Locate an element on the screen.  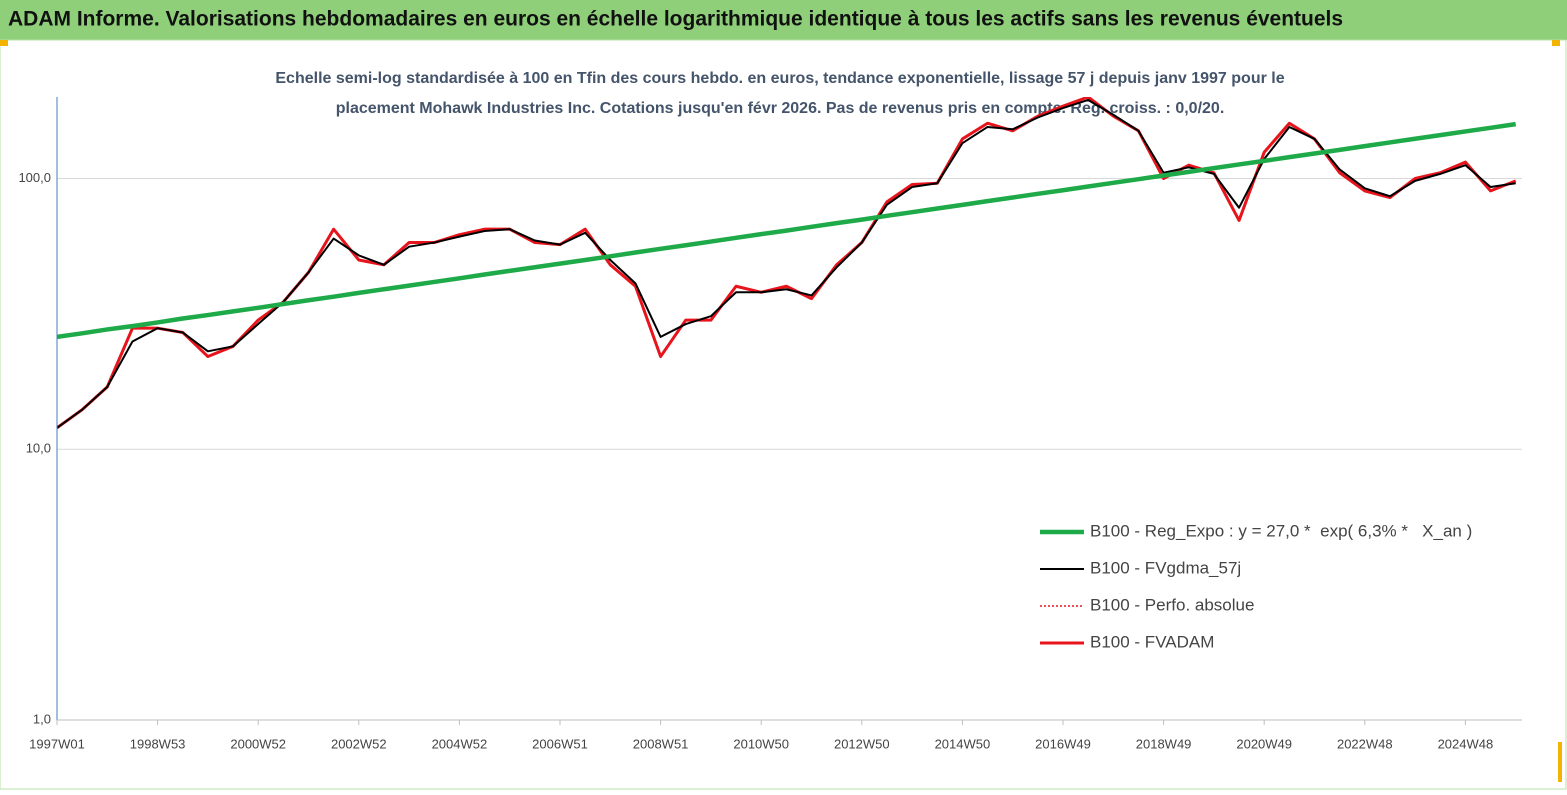
x-tick-label: 2022W48 is located at coordinates (1365, 743).